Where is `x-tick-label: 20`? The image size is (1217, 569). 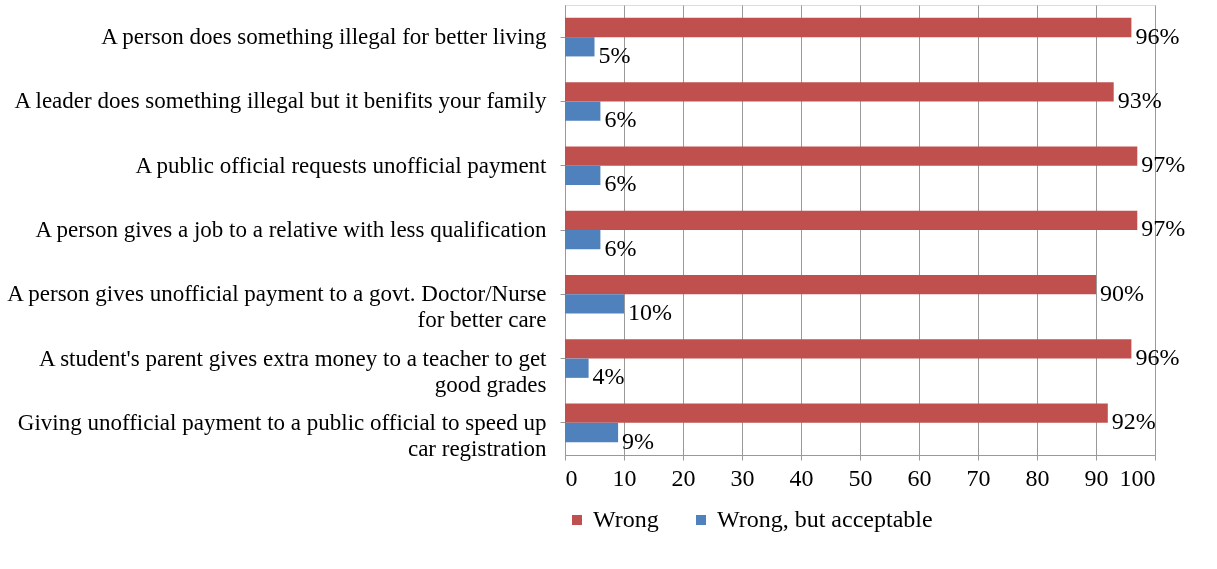
x-tick-label: 20 is located at coordinates (683, 477).